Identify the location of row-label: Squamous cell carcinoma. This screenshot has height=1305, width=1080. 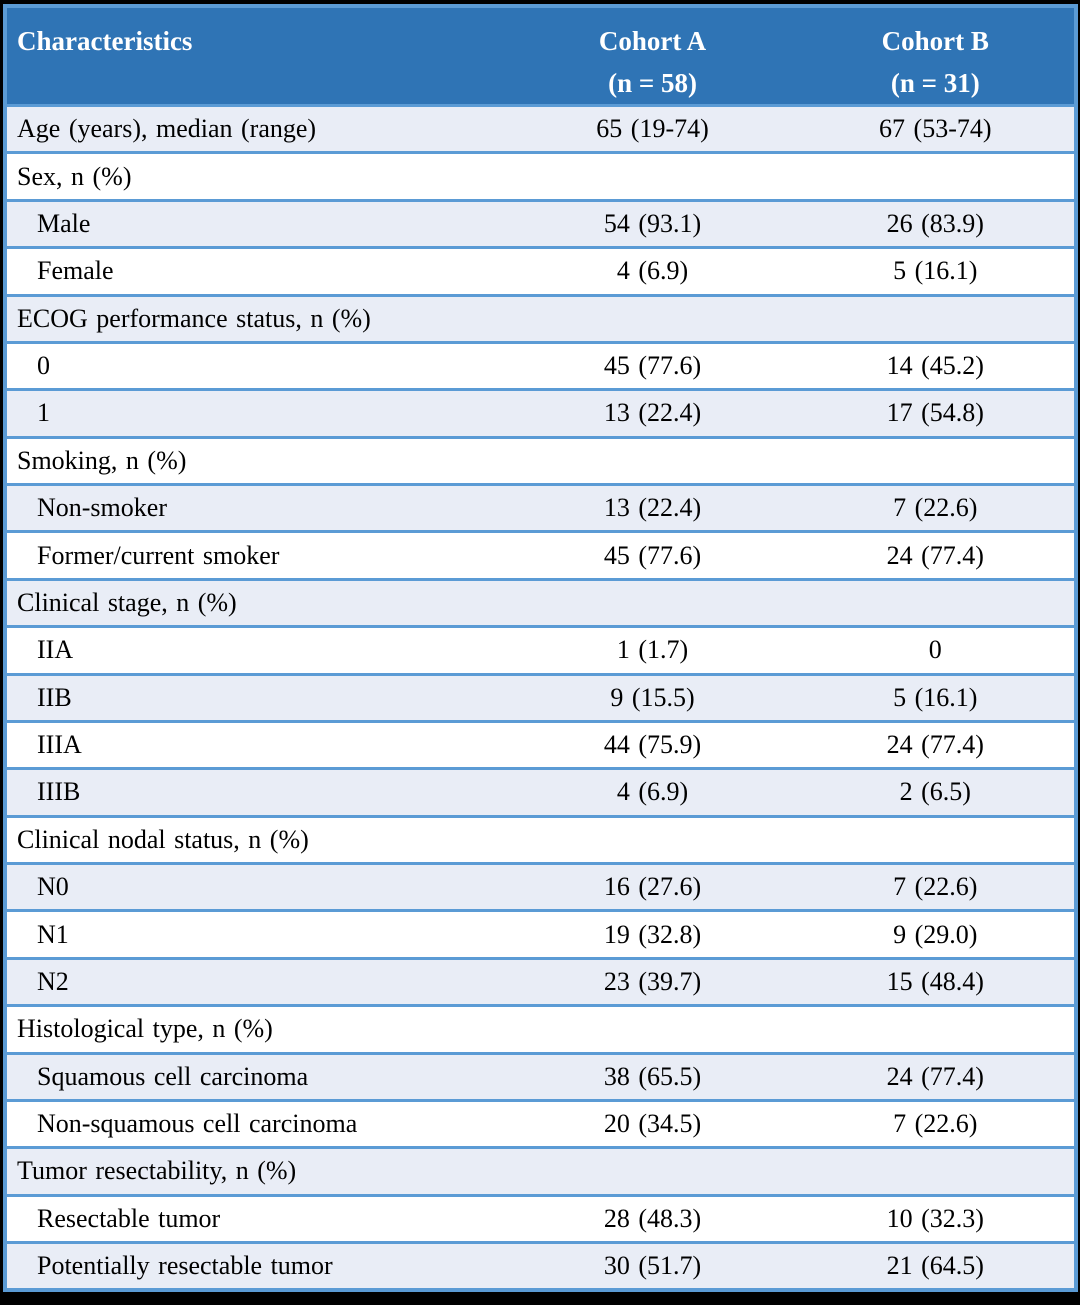
(173, 1076).